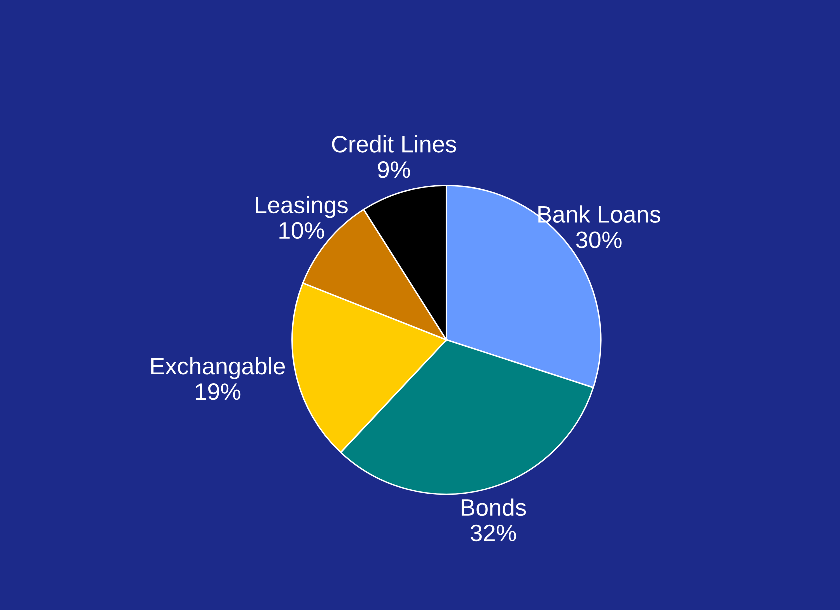 Image resolution: width=840 pixels, height=610 pixels. Describe the element at coordinates (302, 207) in the screenshot. I see `slice-label: Leasings` at that location.